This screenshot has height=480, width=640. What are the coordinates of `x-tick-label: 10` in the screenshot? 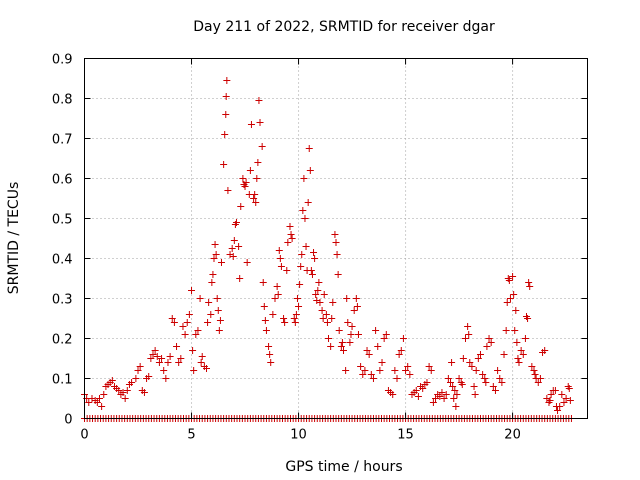 It's located at (298, 435).